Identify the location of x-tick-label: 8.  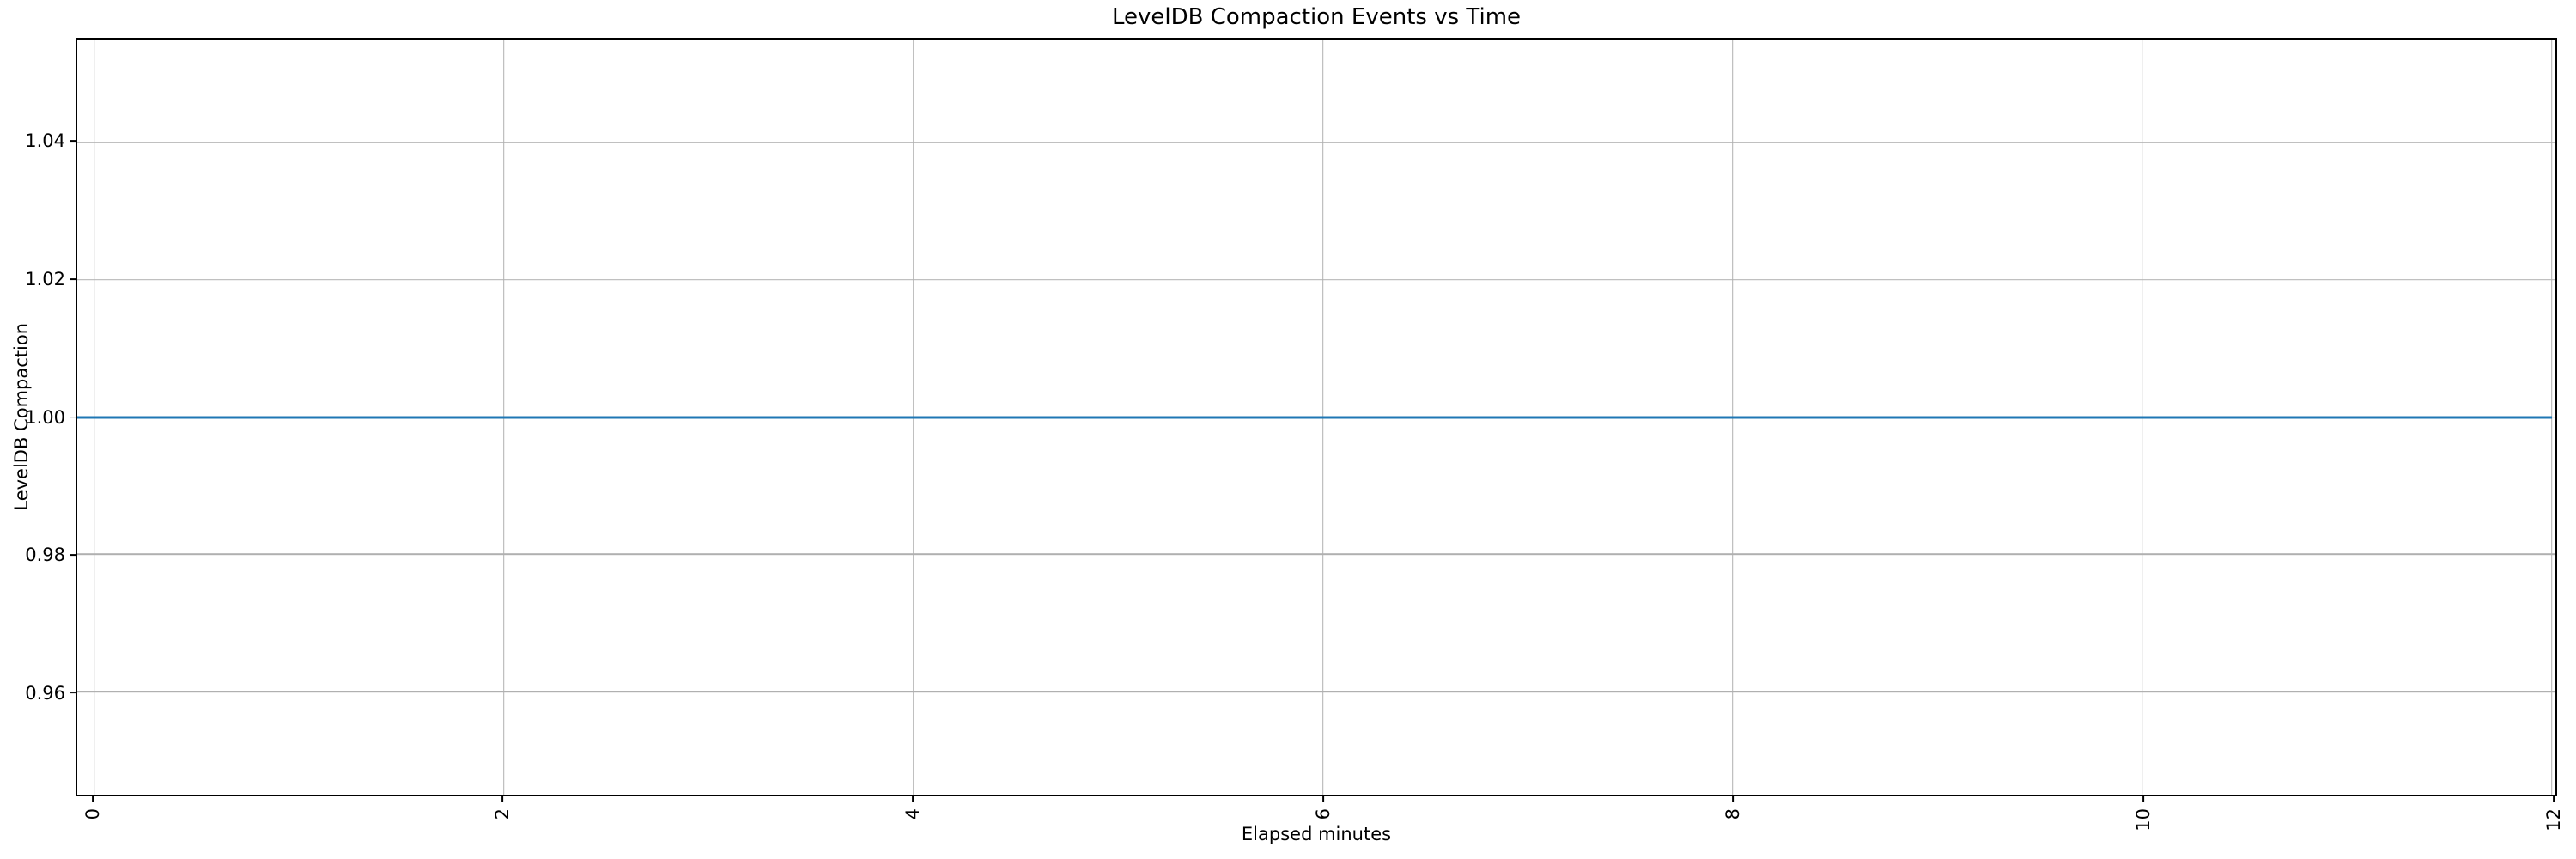
(1733, 814).